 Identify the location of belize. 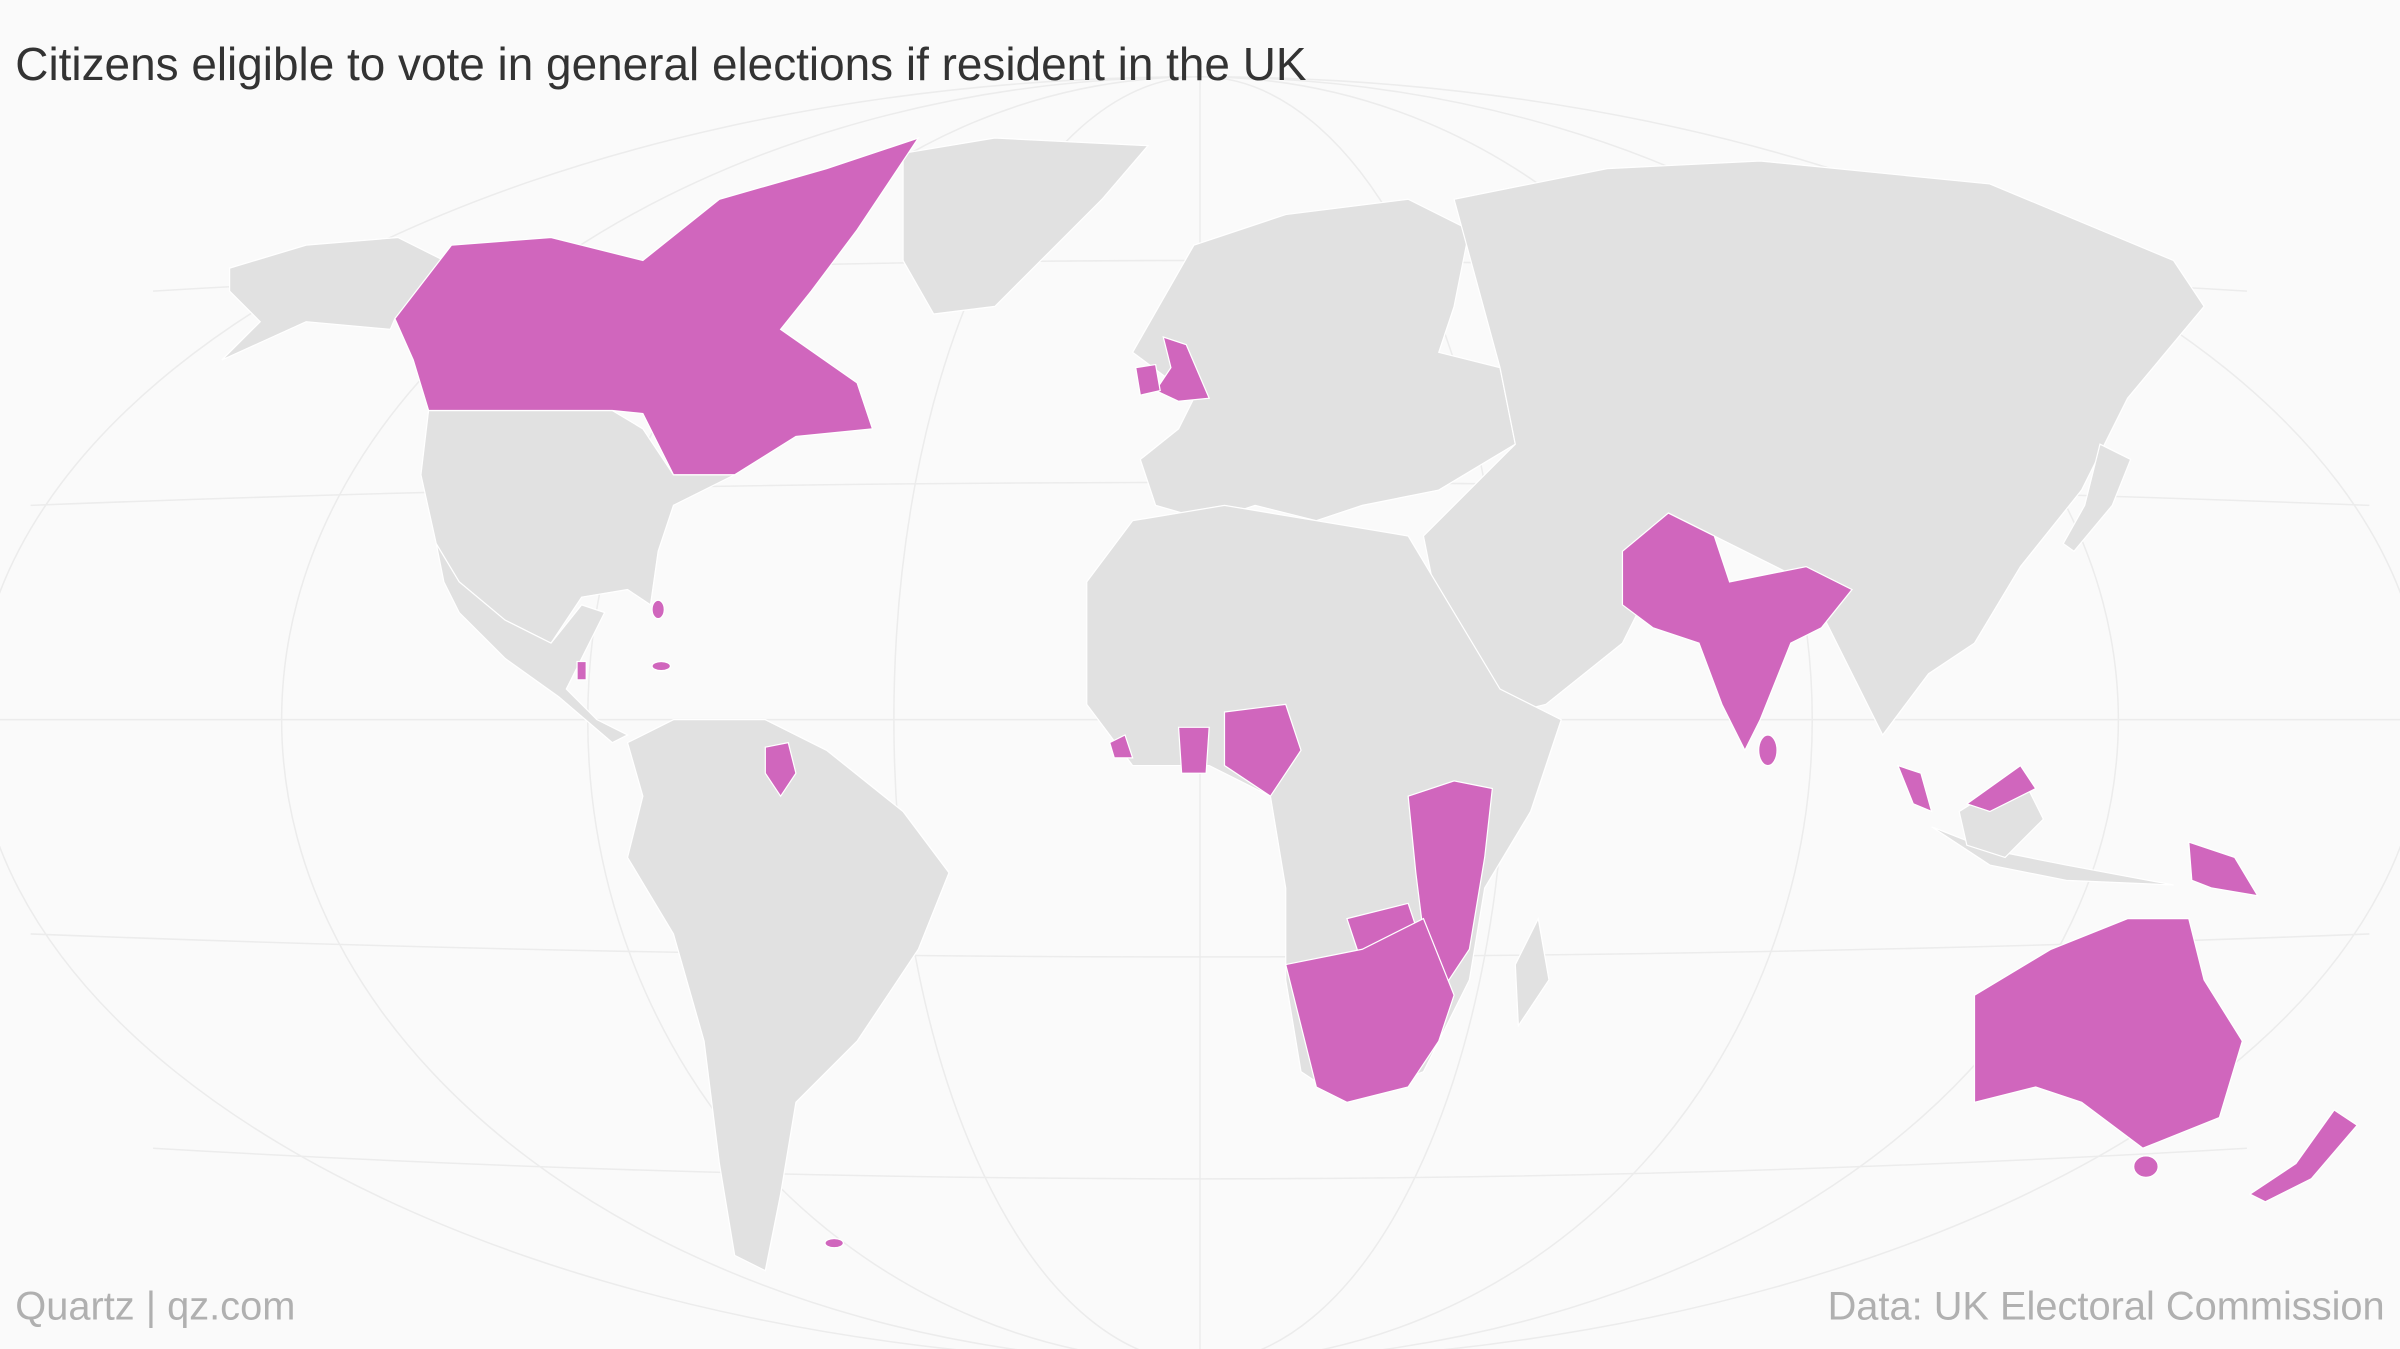
(581, 670).